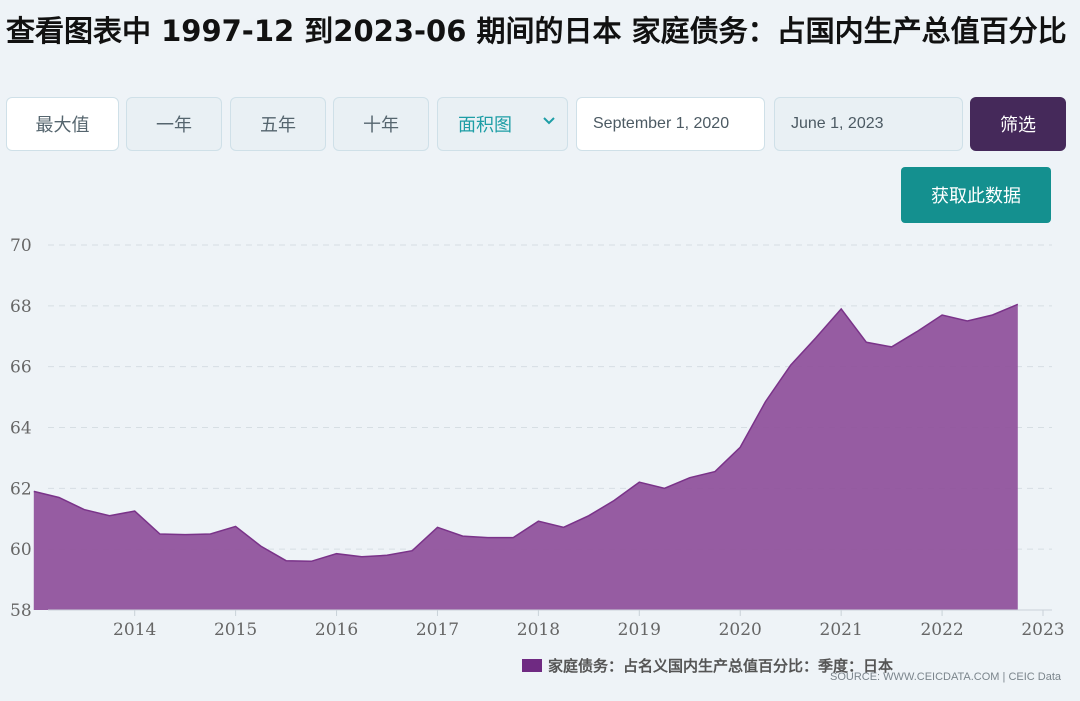 This screenshot has width=1080, height=701. I want to click on x-tick-label: 2023, so click(1042, 630).